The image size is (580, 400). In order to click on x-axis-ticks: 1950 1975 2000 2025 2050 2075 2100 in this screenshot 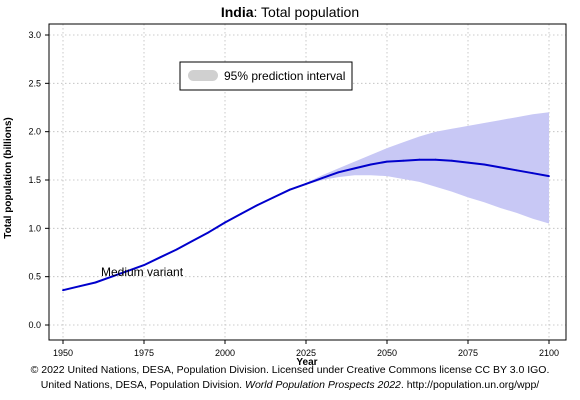, I will do `click(306, 349)`.